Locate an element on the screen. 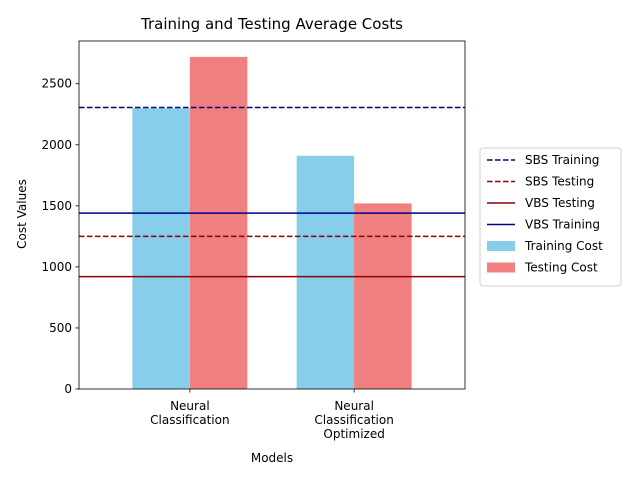 This screenshot has height=484, width=640. y-tick-label: 2000 is located at coordinates (56, 145).